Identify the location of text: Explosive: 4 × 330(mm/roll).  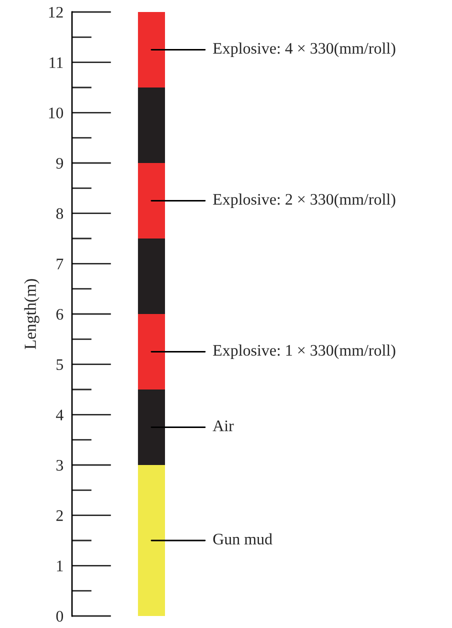
(304, 49).